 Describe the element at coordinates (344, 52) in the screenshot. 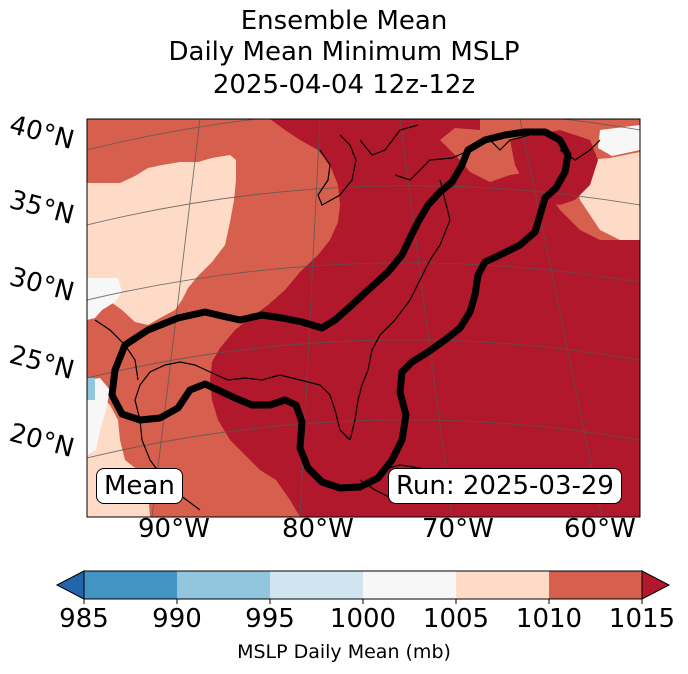

I see `title-line-2: Daily Mean Minimum MSLP` at that location.